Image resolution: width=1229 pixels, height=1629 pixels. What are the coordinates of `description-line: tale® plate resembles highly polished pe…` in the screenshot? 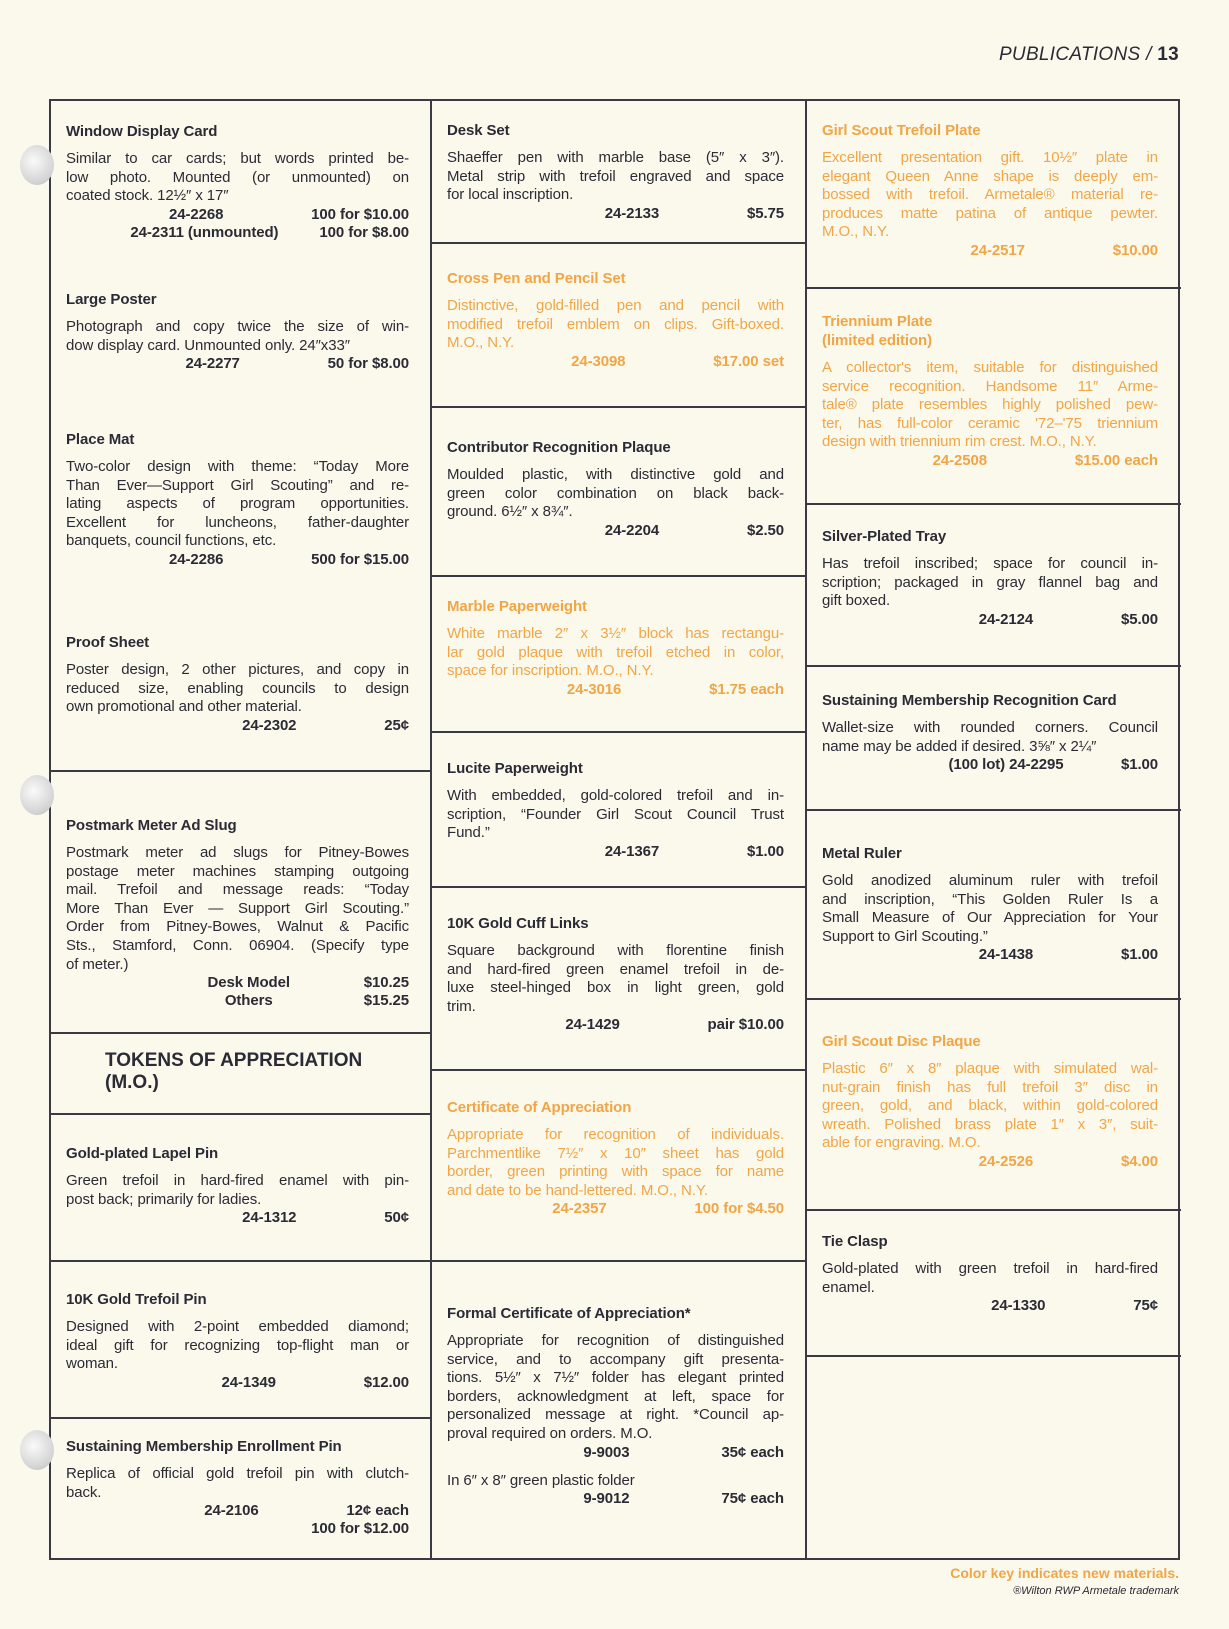 It's located at (990, 405).